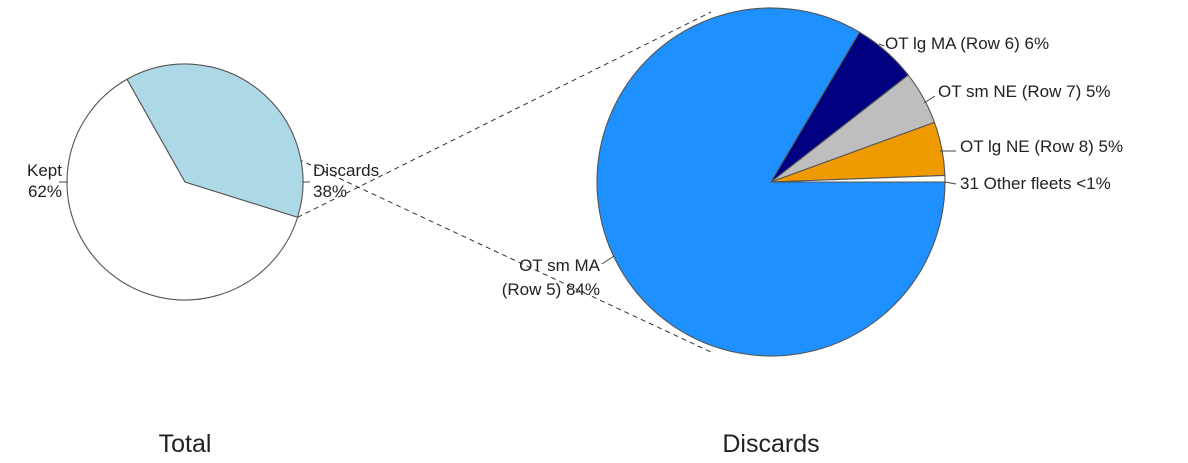 This screenshot has width=1188, height=463. I want to click on label-line: OT lg NE (Row 8) 5%, so click(1041, 146).